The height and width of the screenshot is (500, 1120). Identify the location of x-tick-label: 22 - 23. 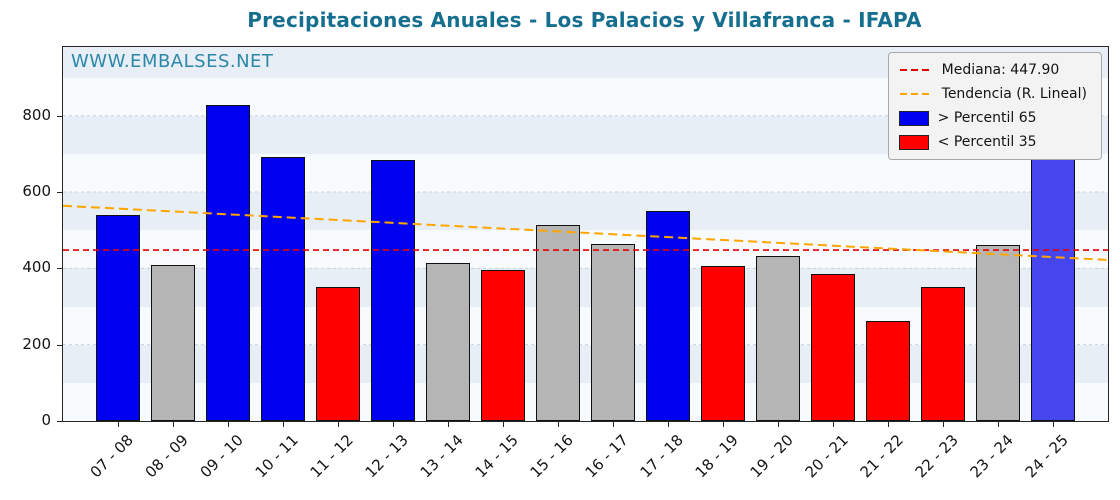
(936, 456).